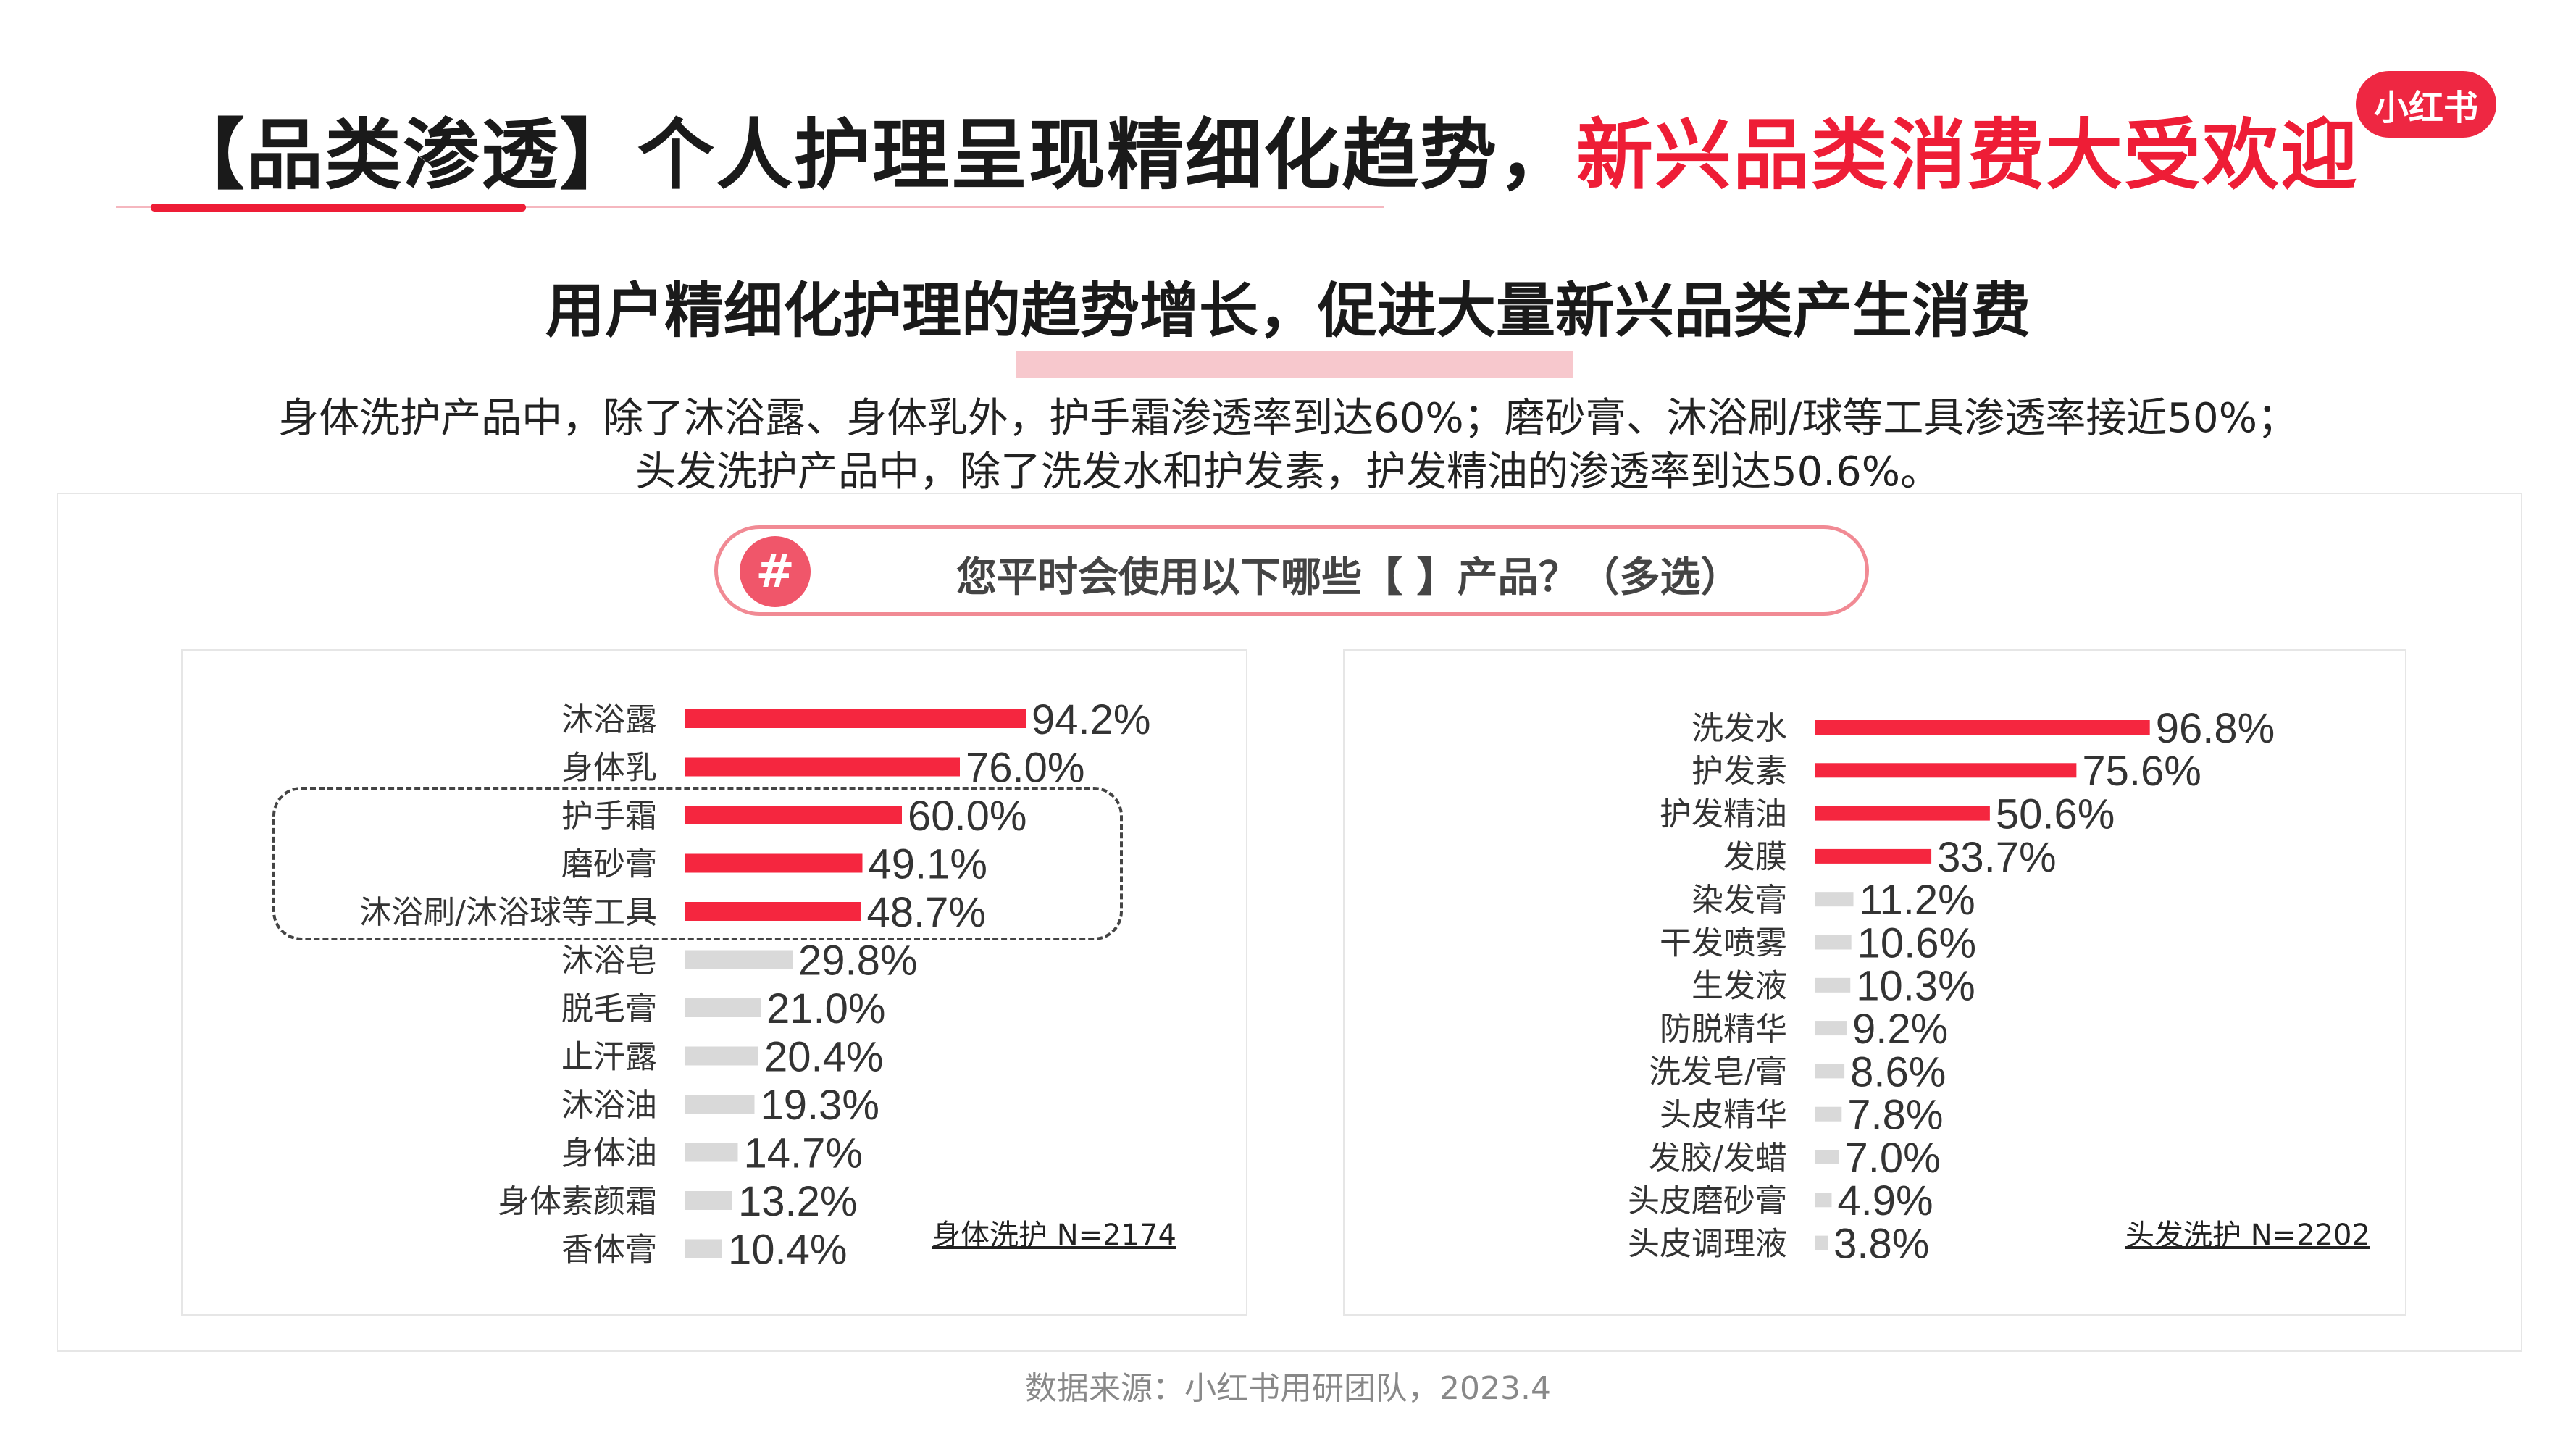  Describe the element at coordinates (609, 864) in the screenshot. I see `category-label: 磨砂膏` at that location.